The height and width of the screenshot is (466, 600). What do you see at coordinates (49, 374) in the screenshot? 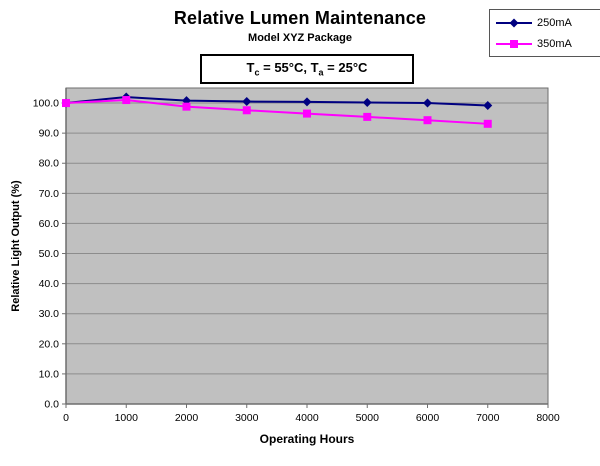
I see `y-tick-label: 10.0` at bounding box center [49, 374].